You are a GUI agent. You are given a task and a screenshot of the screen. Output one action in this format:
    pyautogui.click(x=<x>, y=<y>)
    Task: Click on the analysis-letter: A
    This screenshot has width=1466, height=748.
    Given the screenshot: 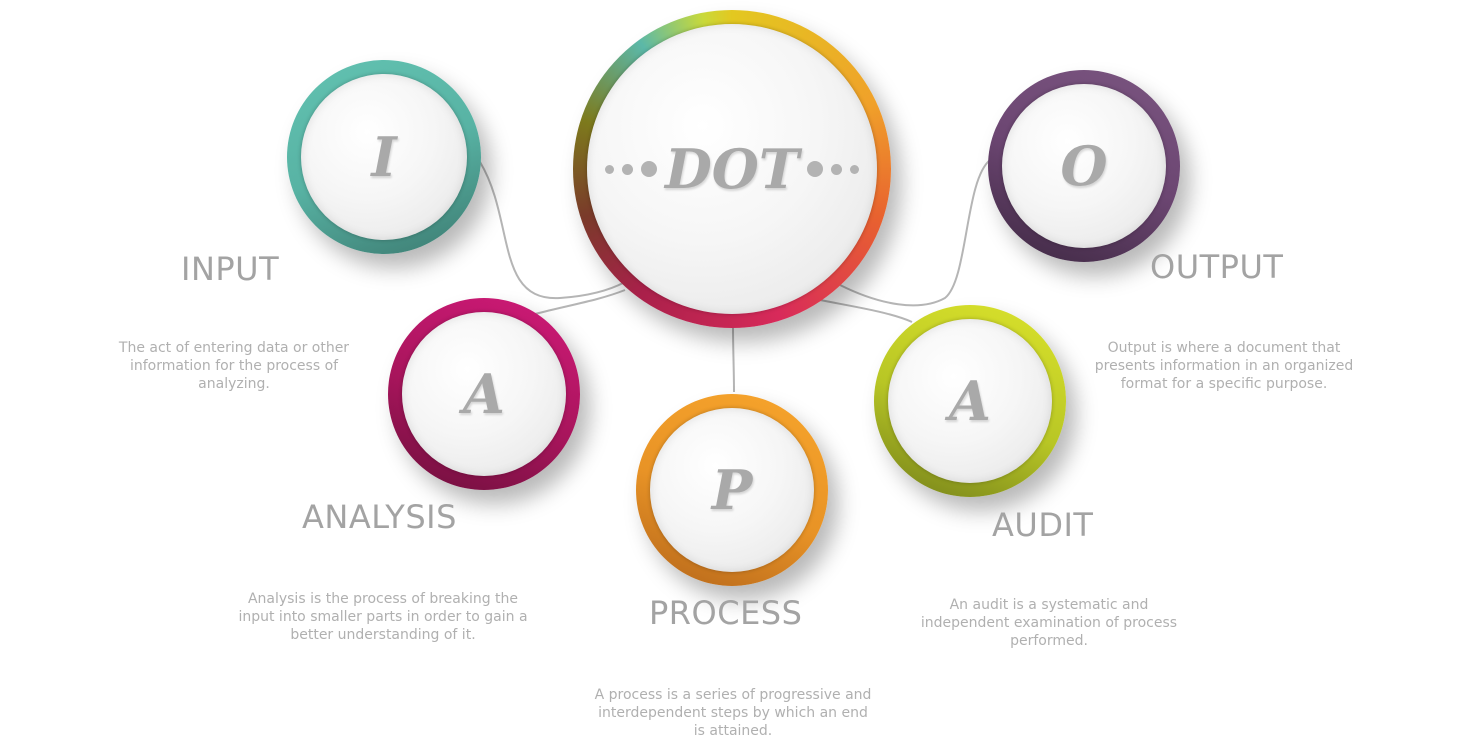 What is the action you would take?
    pyautogui.click(x=484, y=394)
    